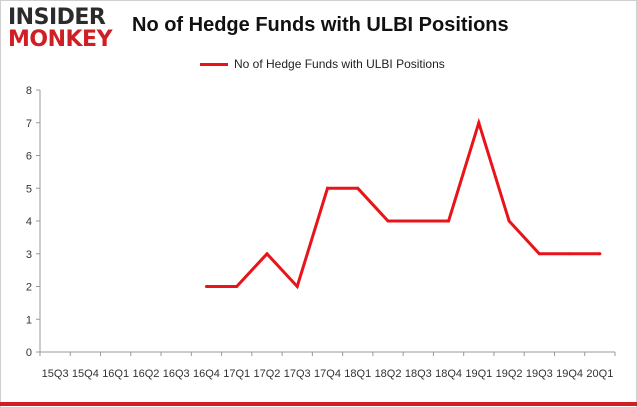 The image size is (637, 408). Describe the element at coordinates (176, 374) in the screenshot. I see `x-tick-label: 16Q3` at that location.